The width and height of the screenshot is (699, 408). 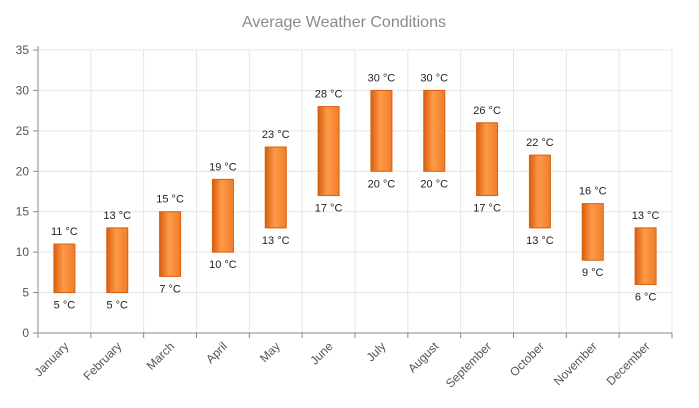 What do you see at coordinates (51, 359) in the screenshot?
I see `x-tick-label: January` at bounding box center [51, 359].